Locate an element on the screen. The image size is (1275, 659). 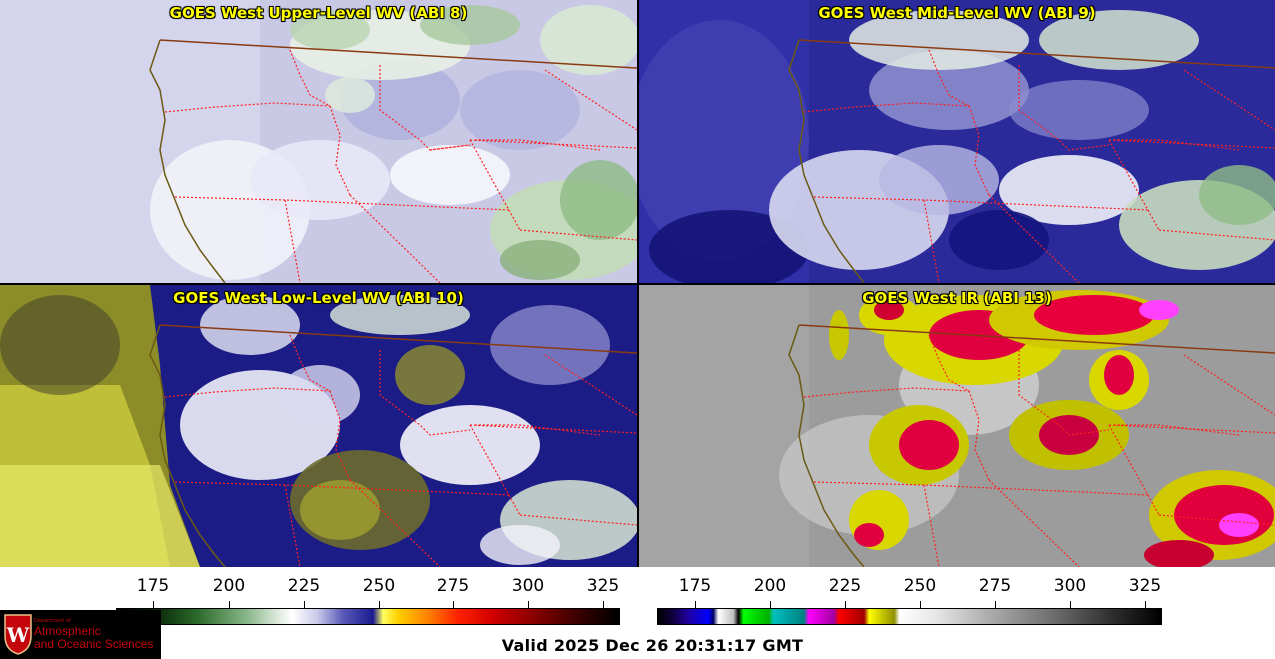
logo-line3: and Oceanic Sciences is located at coordinates (94, 644).